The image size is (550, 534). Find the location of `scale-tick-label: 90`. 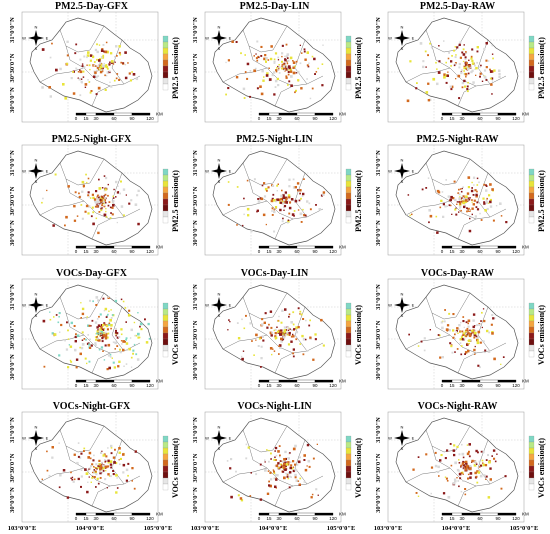

scale-tick-label: 90 is located at coordinates (132, 385).